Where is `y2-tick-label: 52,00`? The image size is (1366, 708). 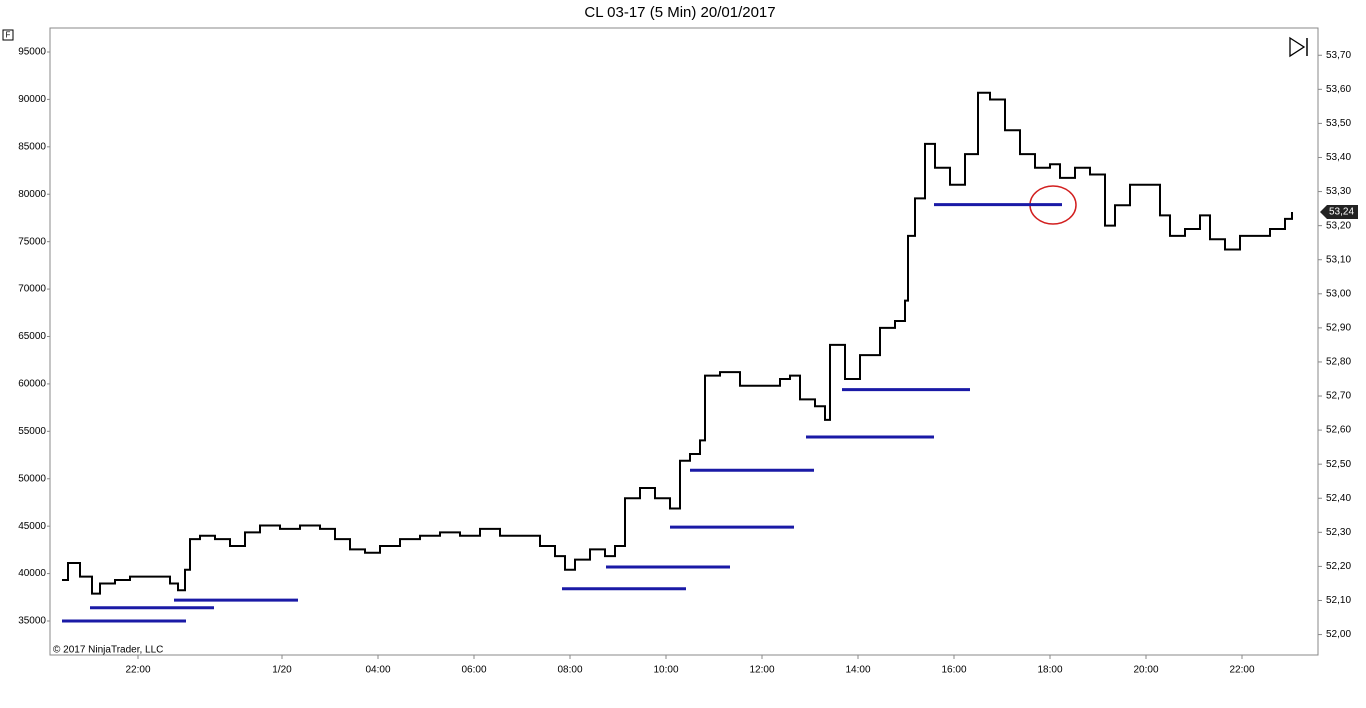 y2-tick-label: 52,00 is located at coordinates (1338, 634).